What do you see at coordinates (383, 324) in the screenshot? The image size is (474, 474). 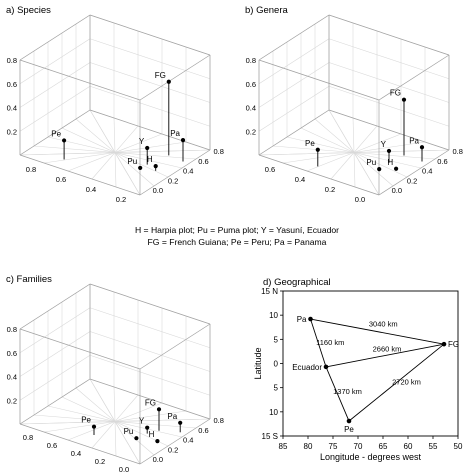 I see `link-distance-label: 3040 km` at bounding box center [383, 324].